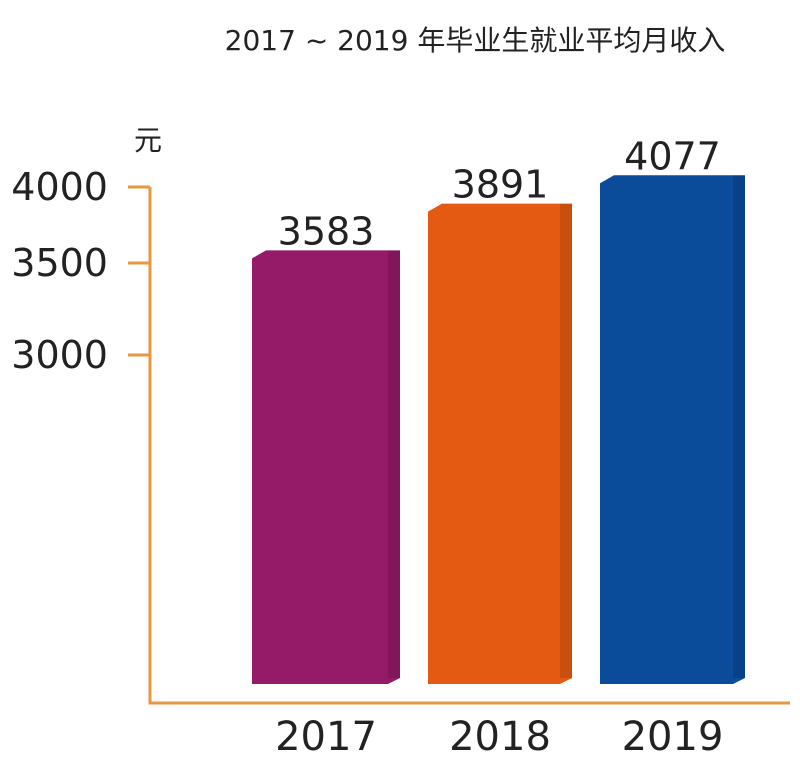 This screenshot has width=800, height=765. Describe the element at coordinates (59, 355) in the screenshot. I see `y-tick-label: 3000` at that location.